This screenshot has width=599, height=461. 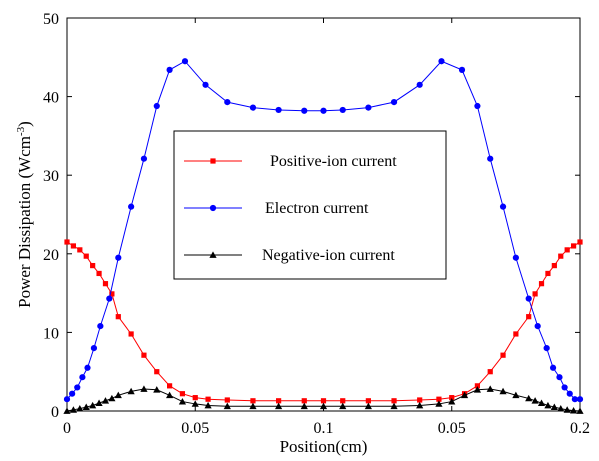 What do you see at coordinates (21, 131) in the screenshot?
I see `y-axis-label-exponent: -3` at bounding box center [21, 131].